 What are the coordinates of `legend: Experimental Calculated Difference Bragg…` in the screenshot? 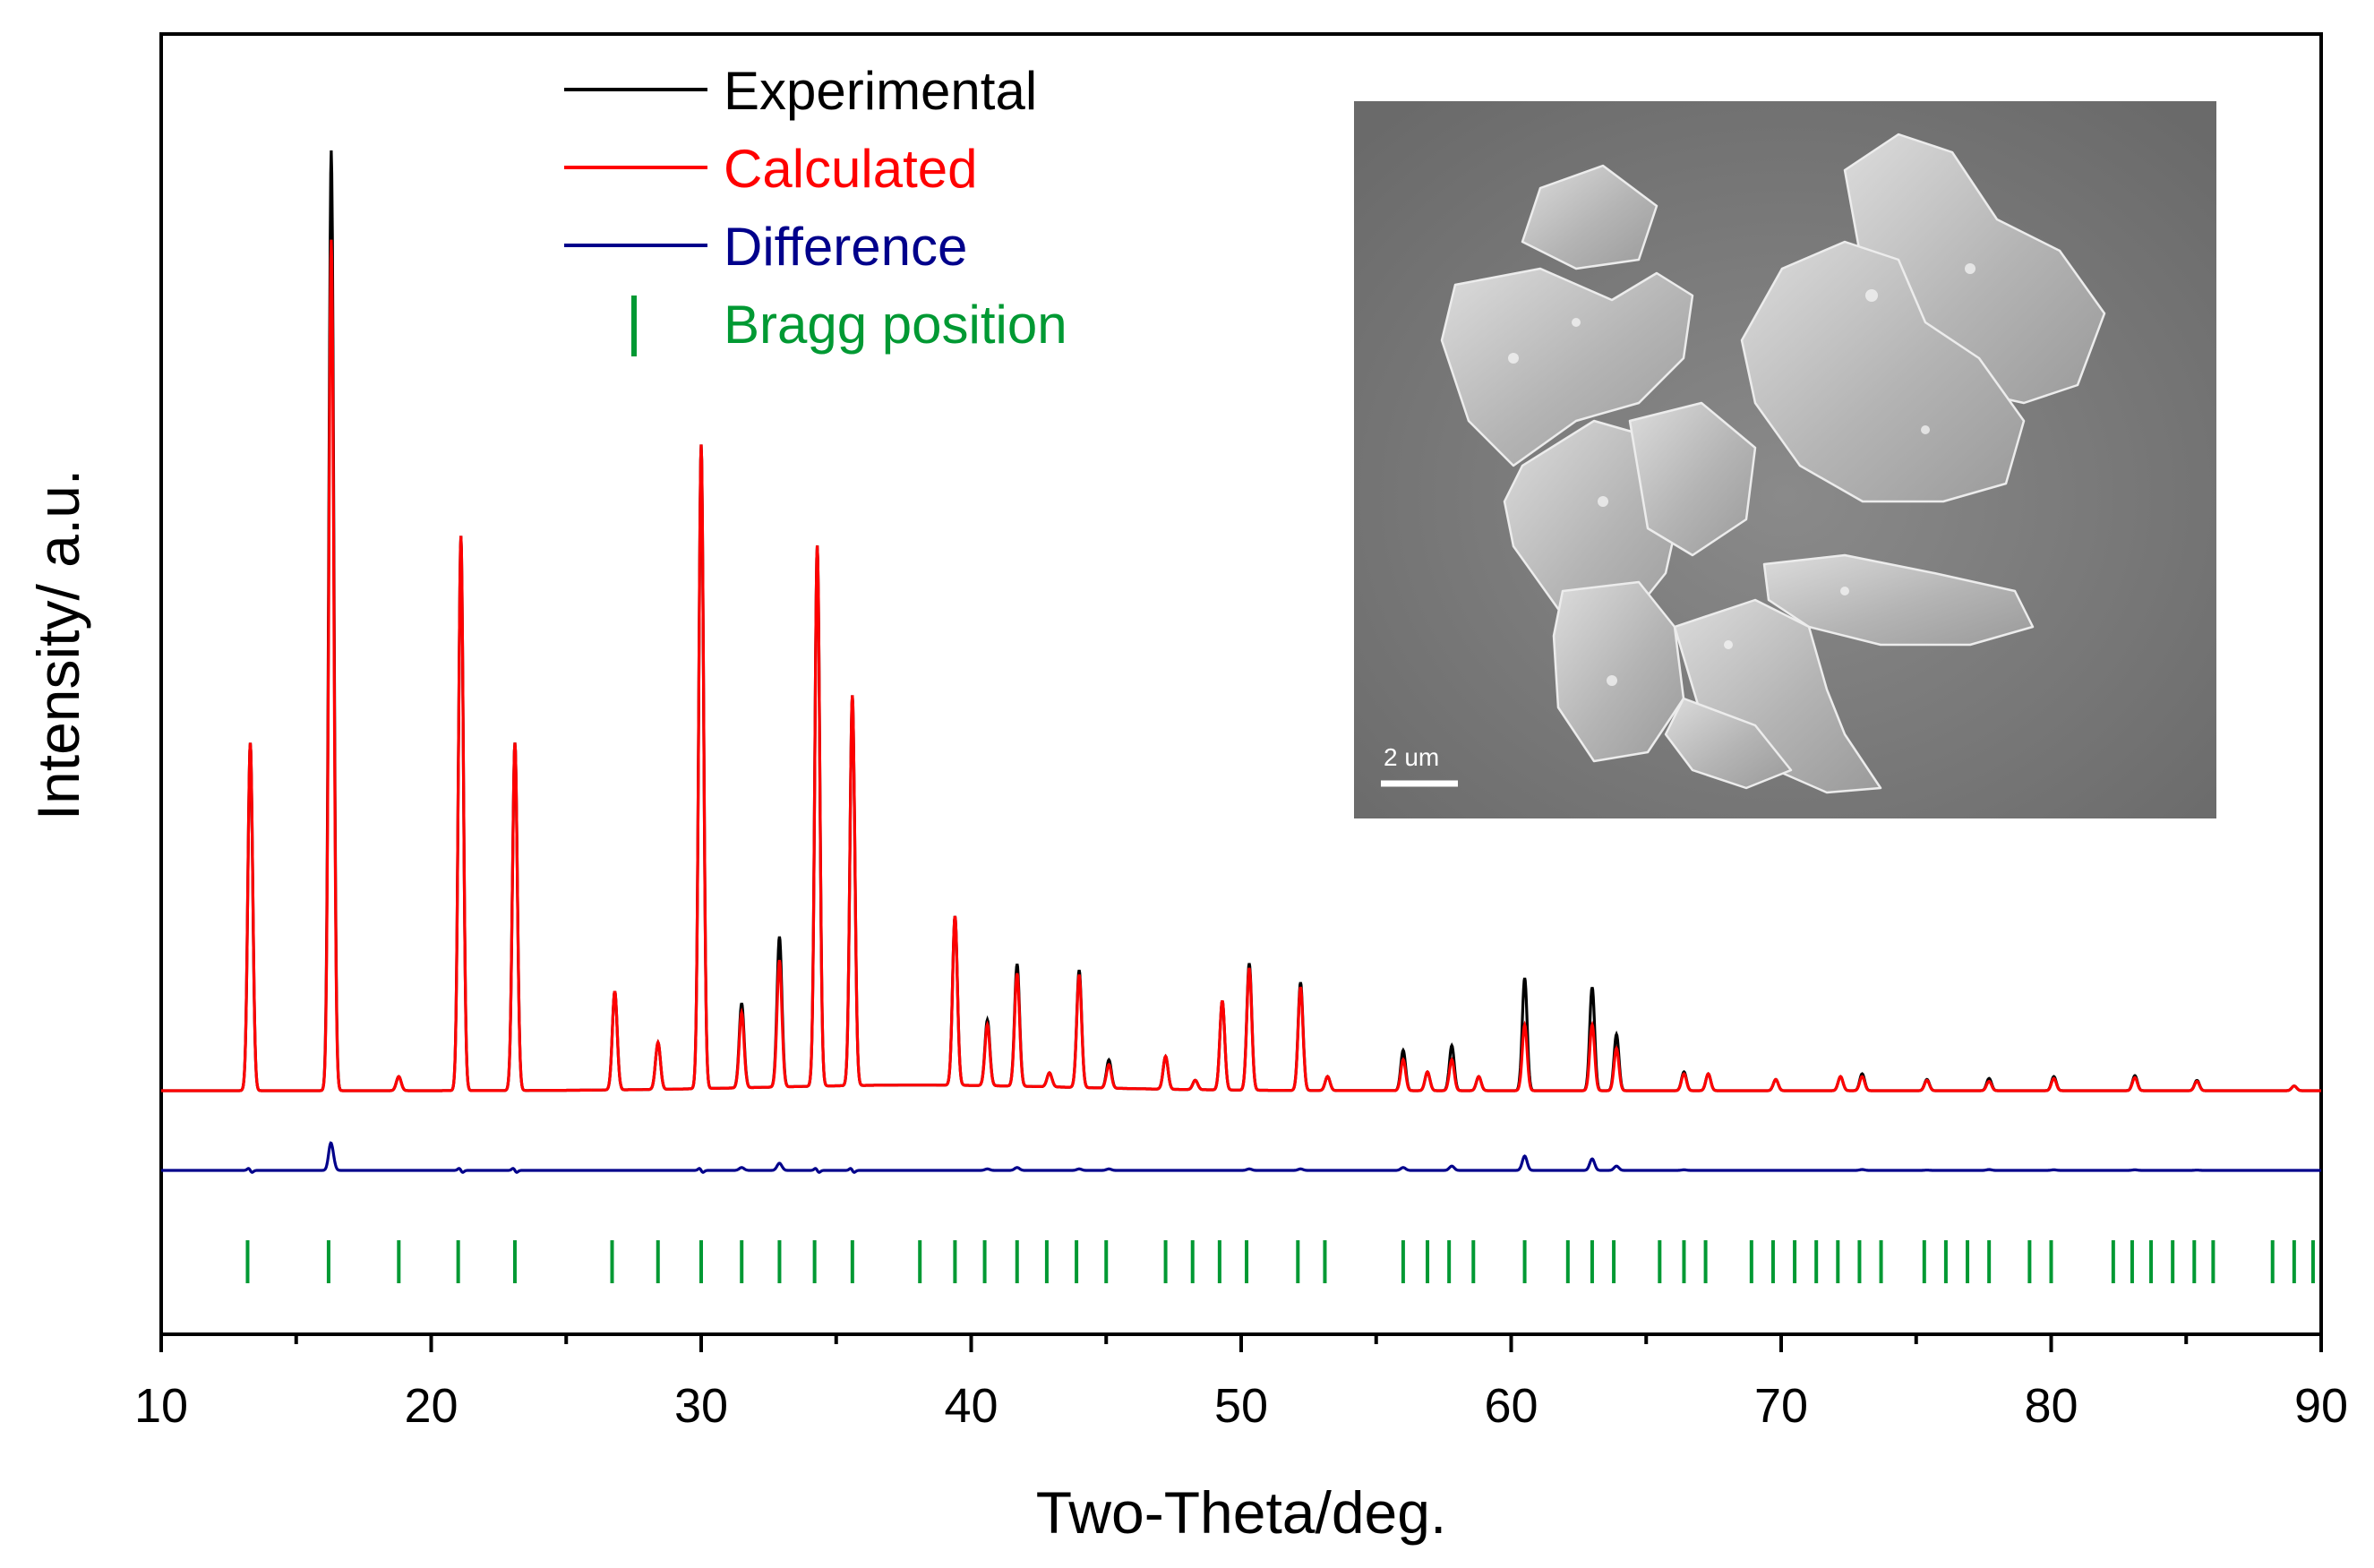 It's located at (815, 209).